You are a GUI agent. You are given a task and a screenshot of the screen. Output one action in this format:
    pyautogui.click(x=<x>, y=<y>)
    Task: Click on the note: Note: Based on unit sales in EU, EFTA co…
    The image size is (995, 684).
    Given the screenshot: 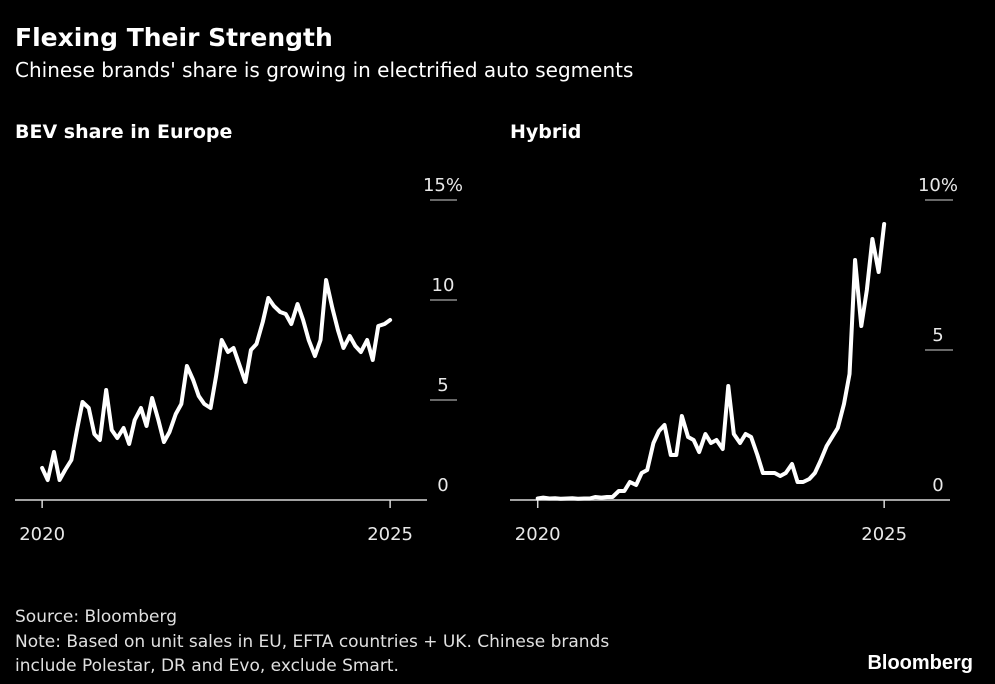 What is the action you would take?
    pyautogui.click(x=312, y=642)
    